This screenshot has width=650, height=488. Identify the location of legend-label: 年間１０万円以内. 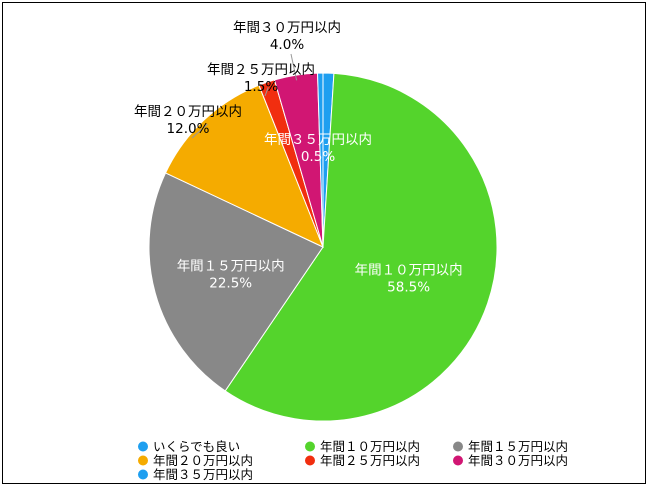
(370, 446).